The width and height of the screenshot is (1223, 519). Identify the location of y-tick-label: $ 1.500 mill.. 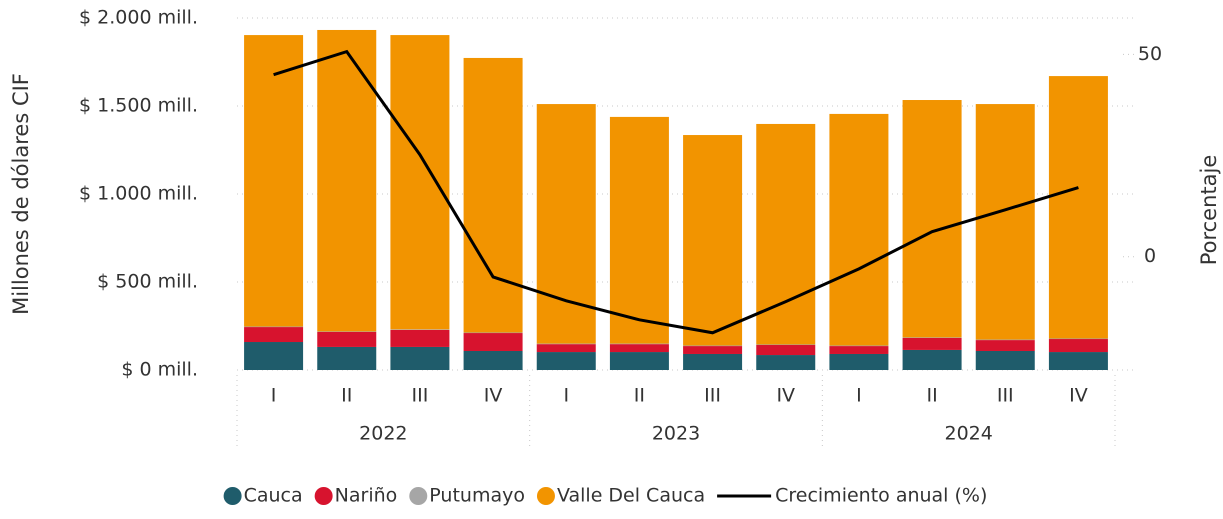
(138, 106).